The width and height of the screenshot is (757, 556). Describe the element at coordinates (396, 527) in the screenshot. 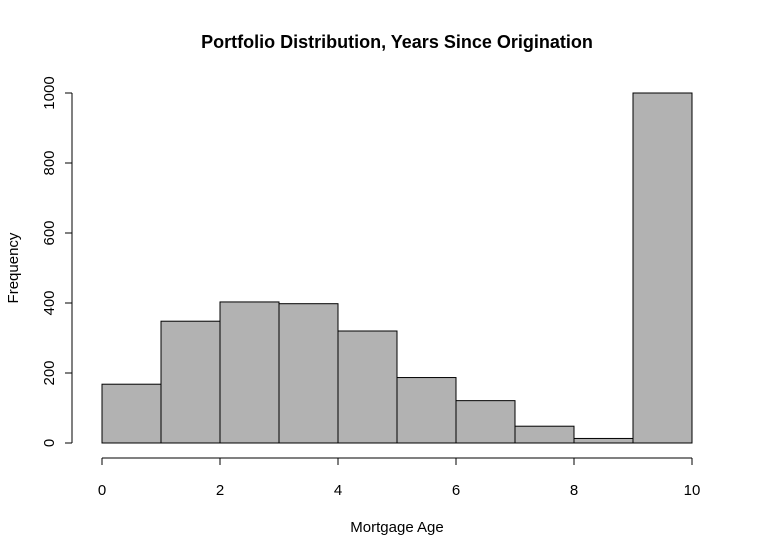

I see `x-axis-label: Mortgage Age` at that location.